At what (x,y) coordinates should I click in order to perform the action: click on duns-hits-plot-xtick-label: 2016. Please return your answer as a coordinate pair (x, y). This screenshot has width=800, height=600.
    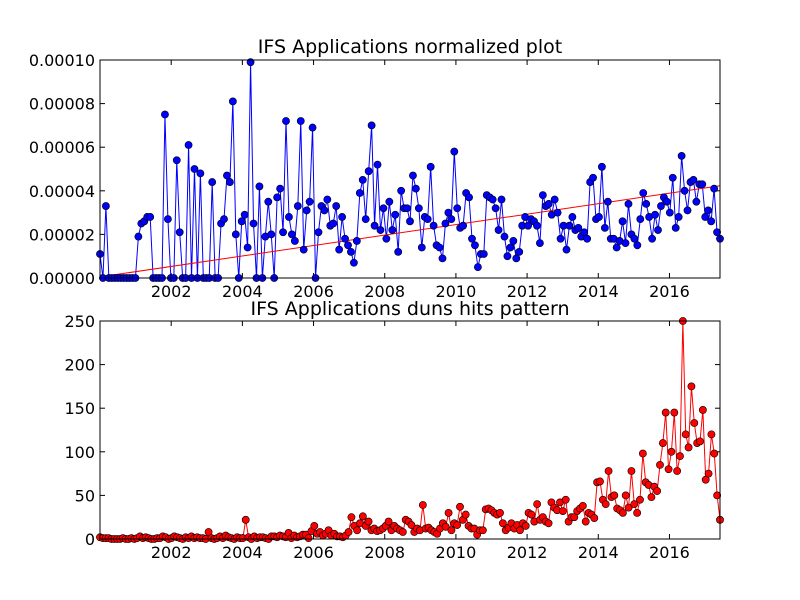
    Looking at the image, I should click on (669, 552).